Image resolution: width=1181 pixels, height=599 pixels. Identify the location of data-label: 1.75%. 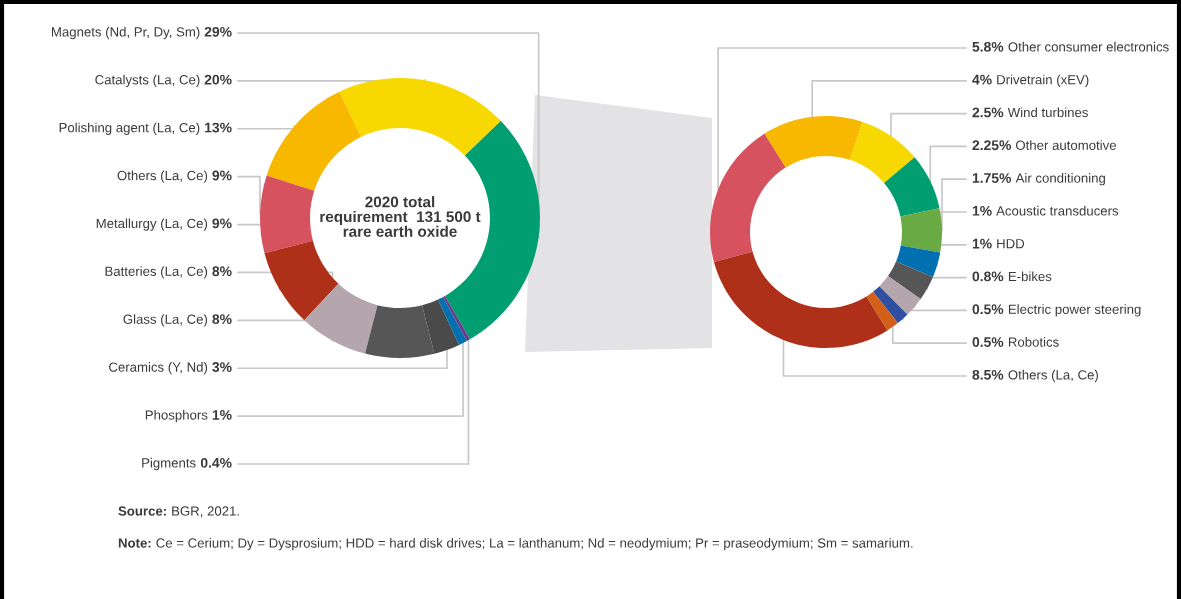
(992, 178).